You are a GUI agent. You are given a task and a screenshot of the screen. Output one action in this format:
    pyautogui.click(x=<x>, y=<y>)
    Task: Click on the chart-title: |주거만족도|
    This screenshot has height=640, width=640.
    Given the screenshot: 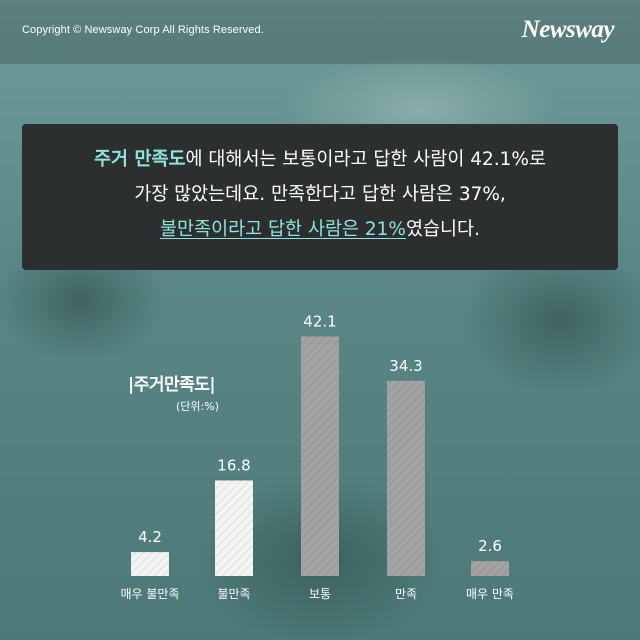 What is the action you would take?
    pyautogui.click(x=172, y=385)
    